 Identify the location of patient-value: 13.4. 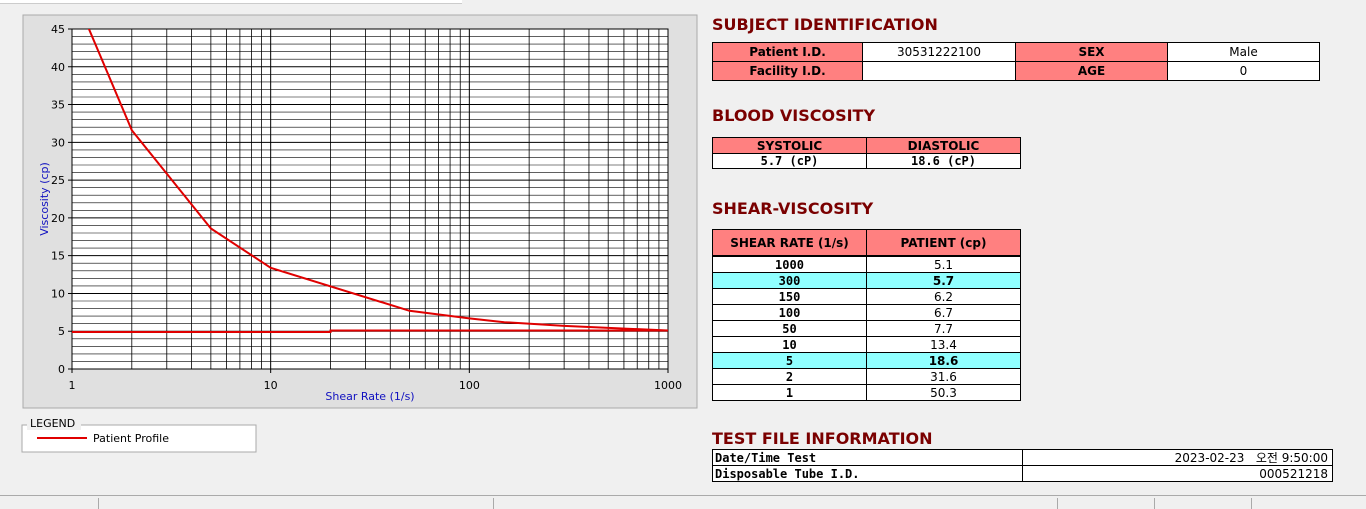
(943, 344).